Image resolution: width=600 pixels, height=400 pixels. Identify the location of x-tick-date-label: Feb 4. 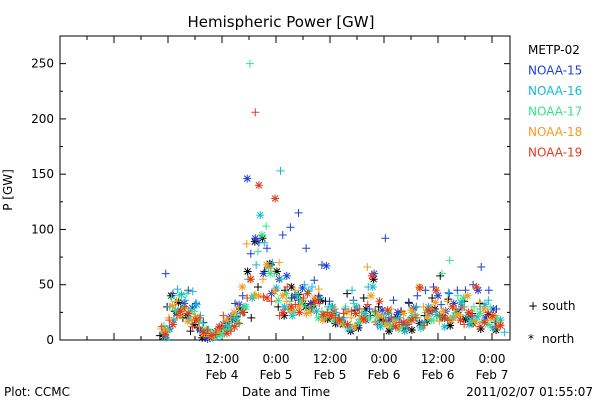
(222, 375).